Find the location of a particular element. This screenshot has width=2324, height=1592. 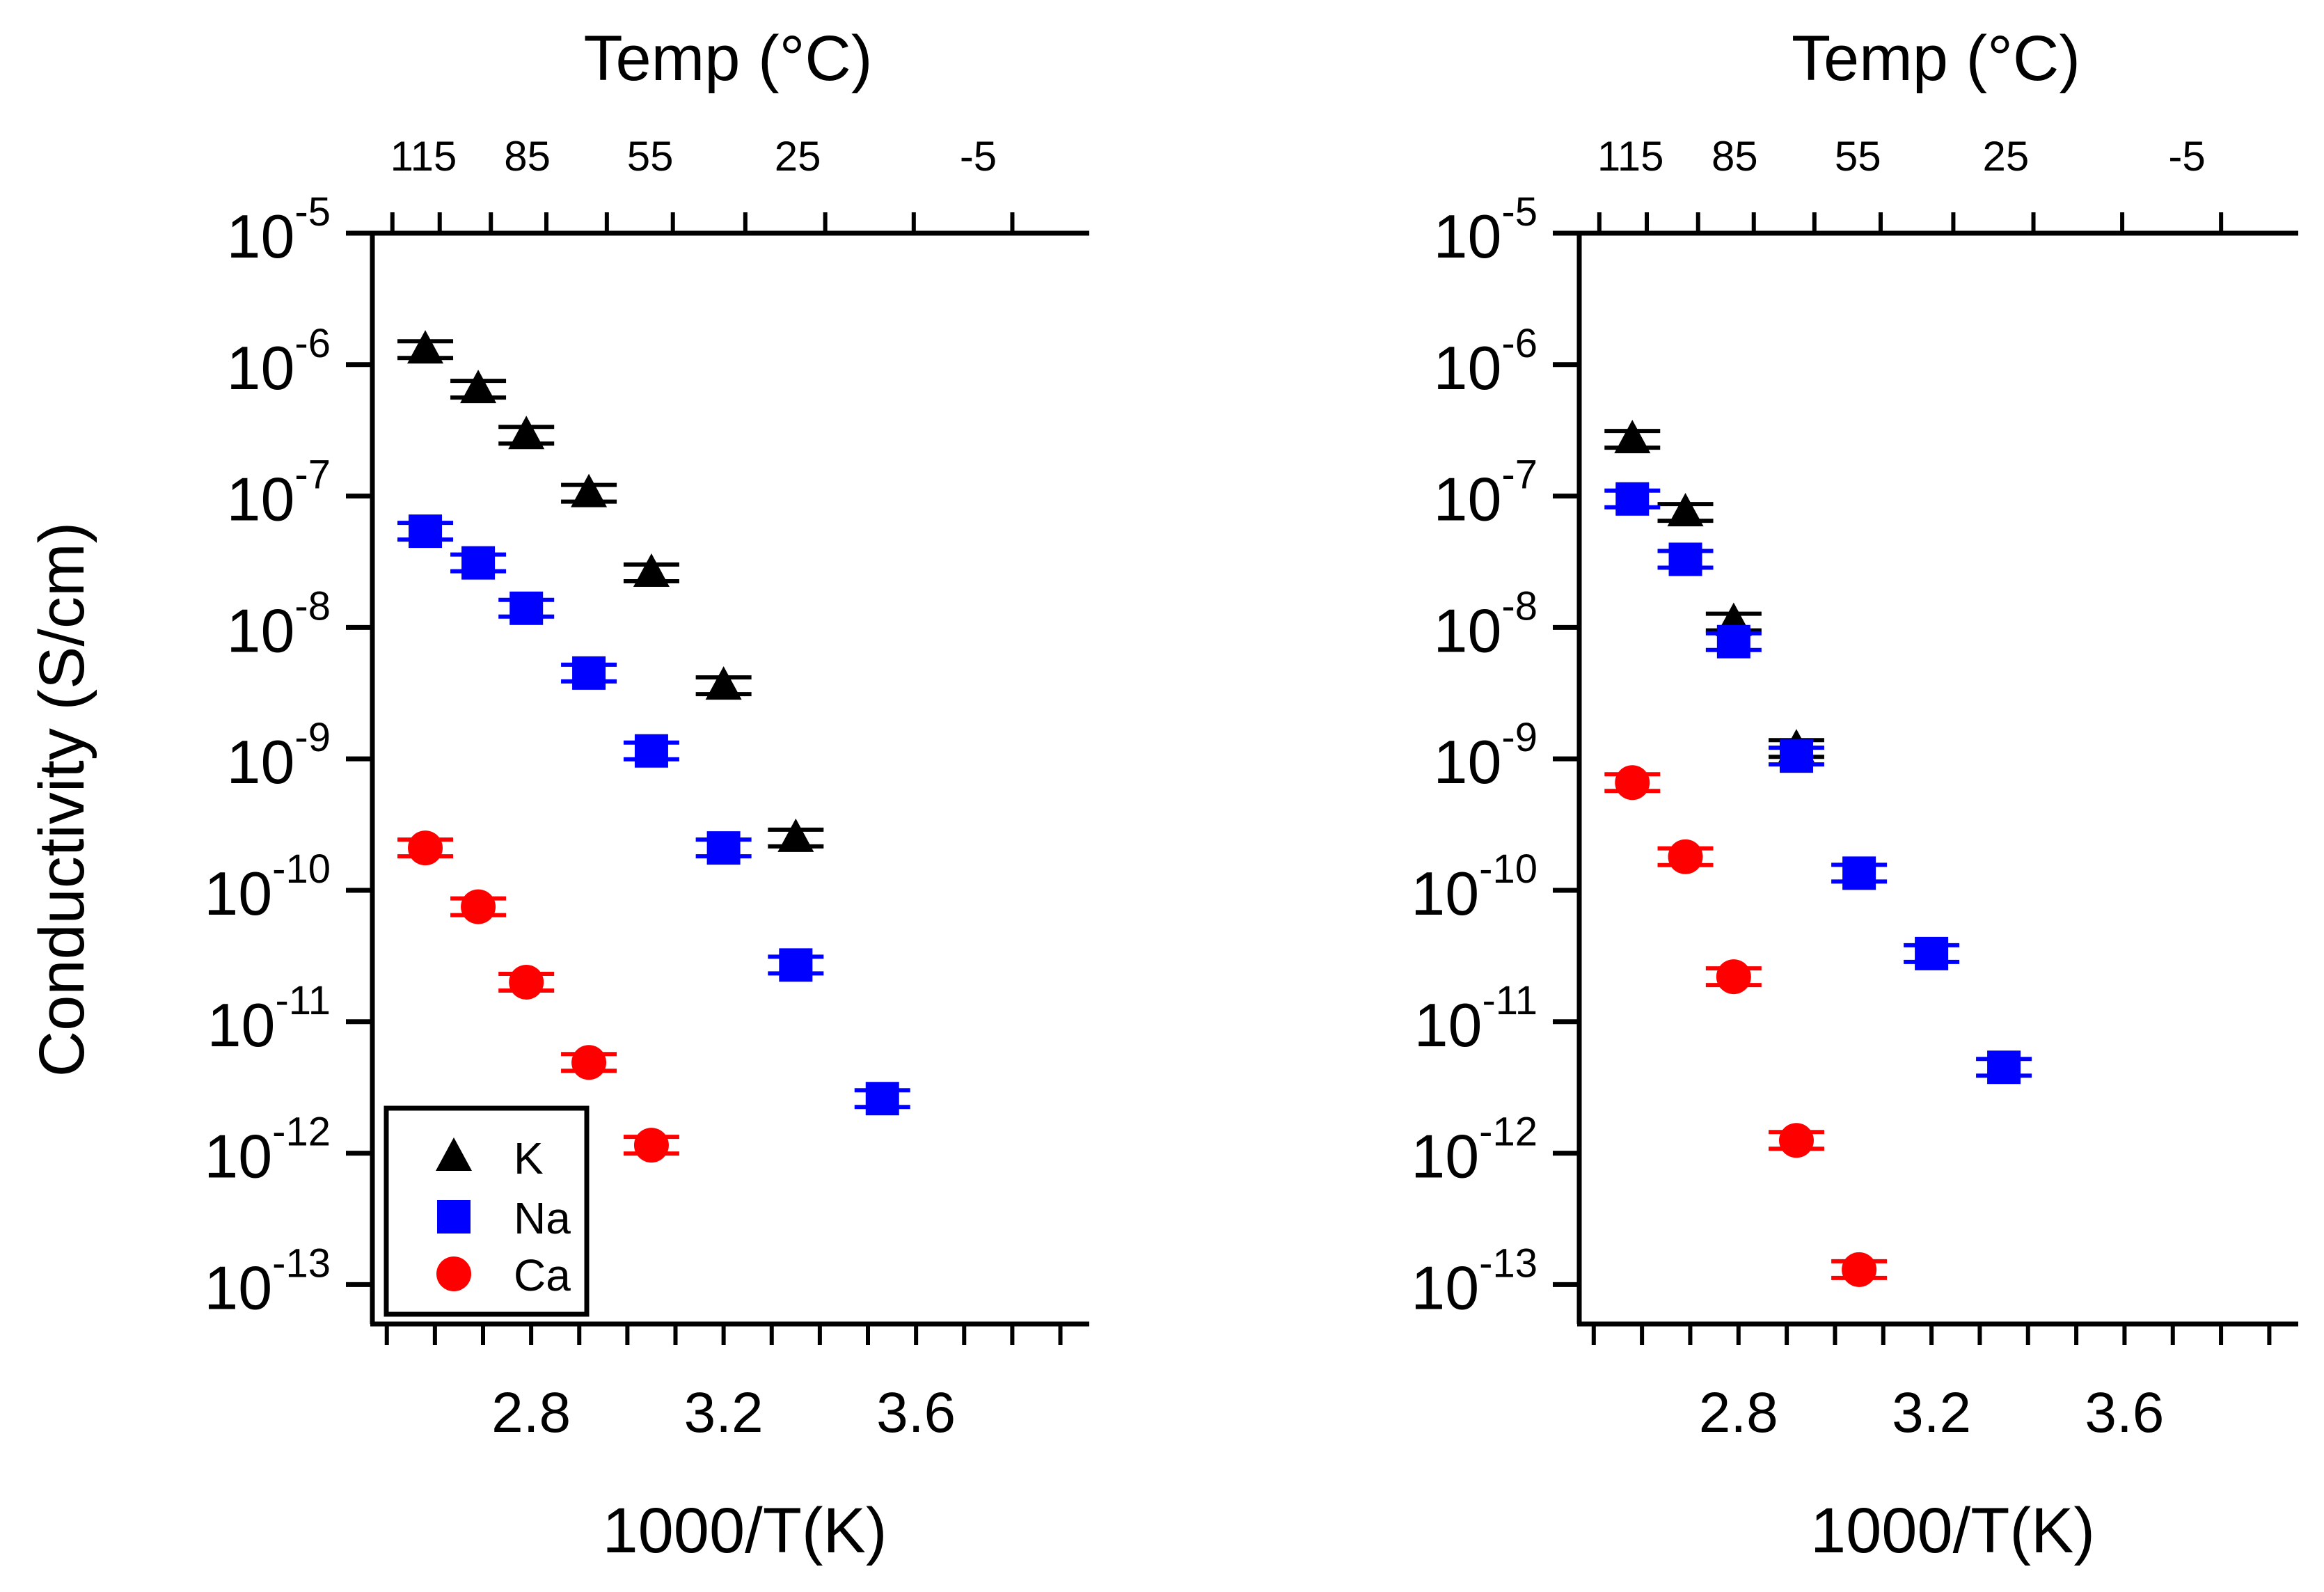

y-tick-label-exponent: -11 is located at coordinates (1510, 1000).